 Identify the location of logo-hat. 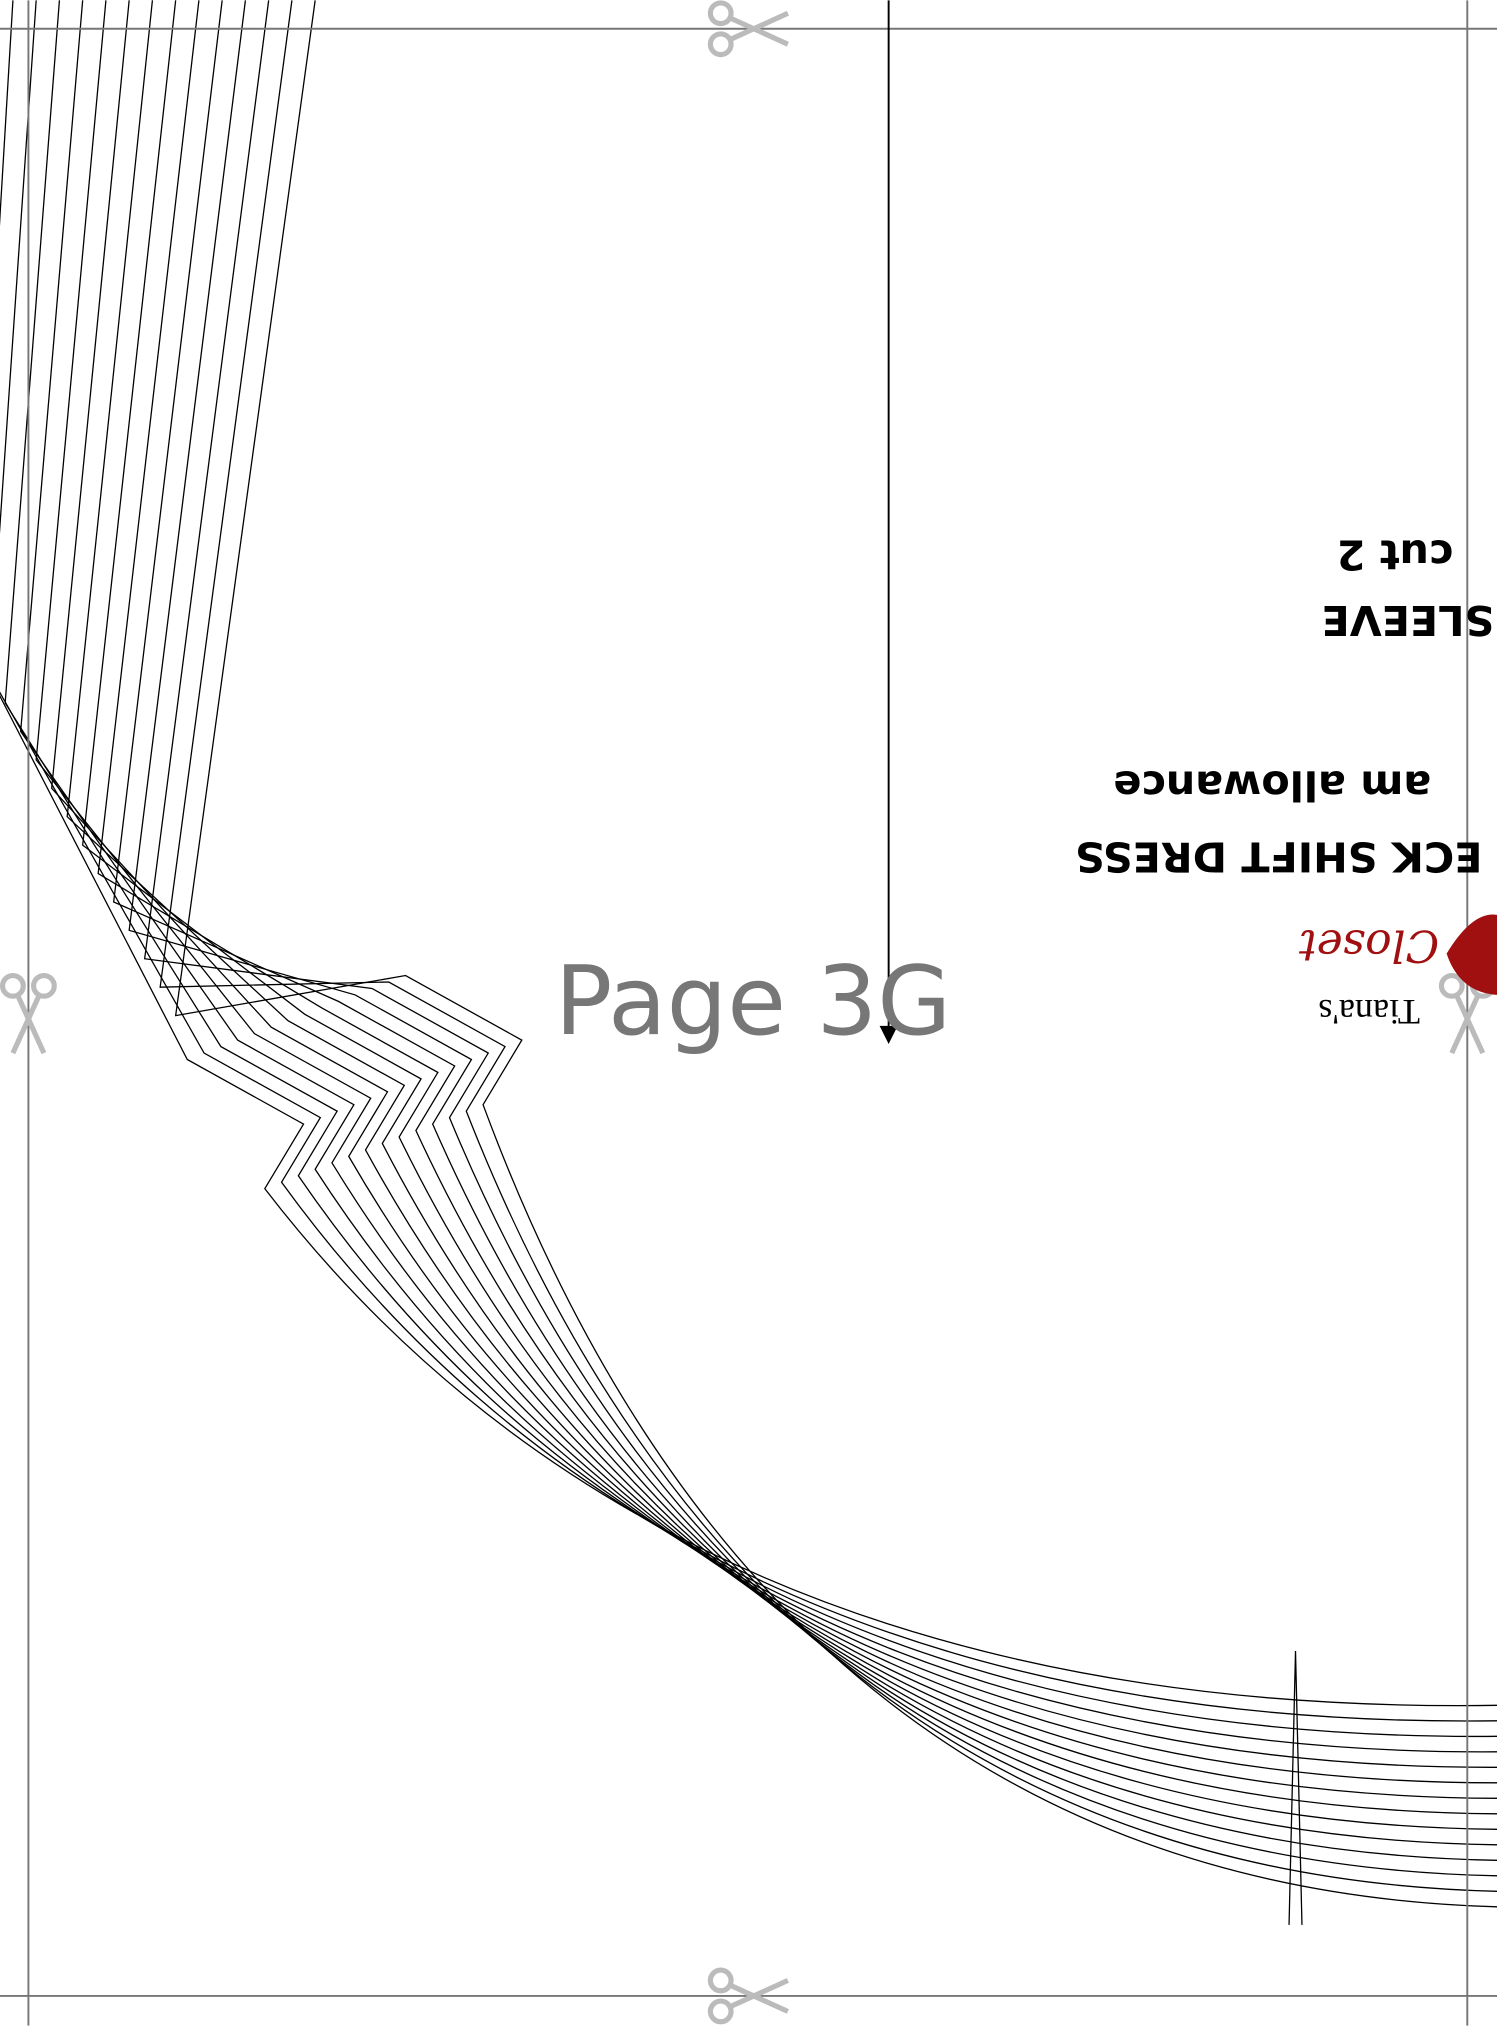
(1471, 954).